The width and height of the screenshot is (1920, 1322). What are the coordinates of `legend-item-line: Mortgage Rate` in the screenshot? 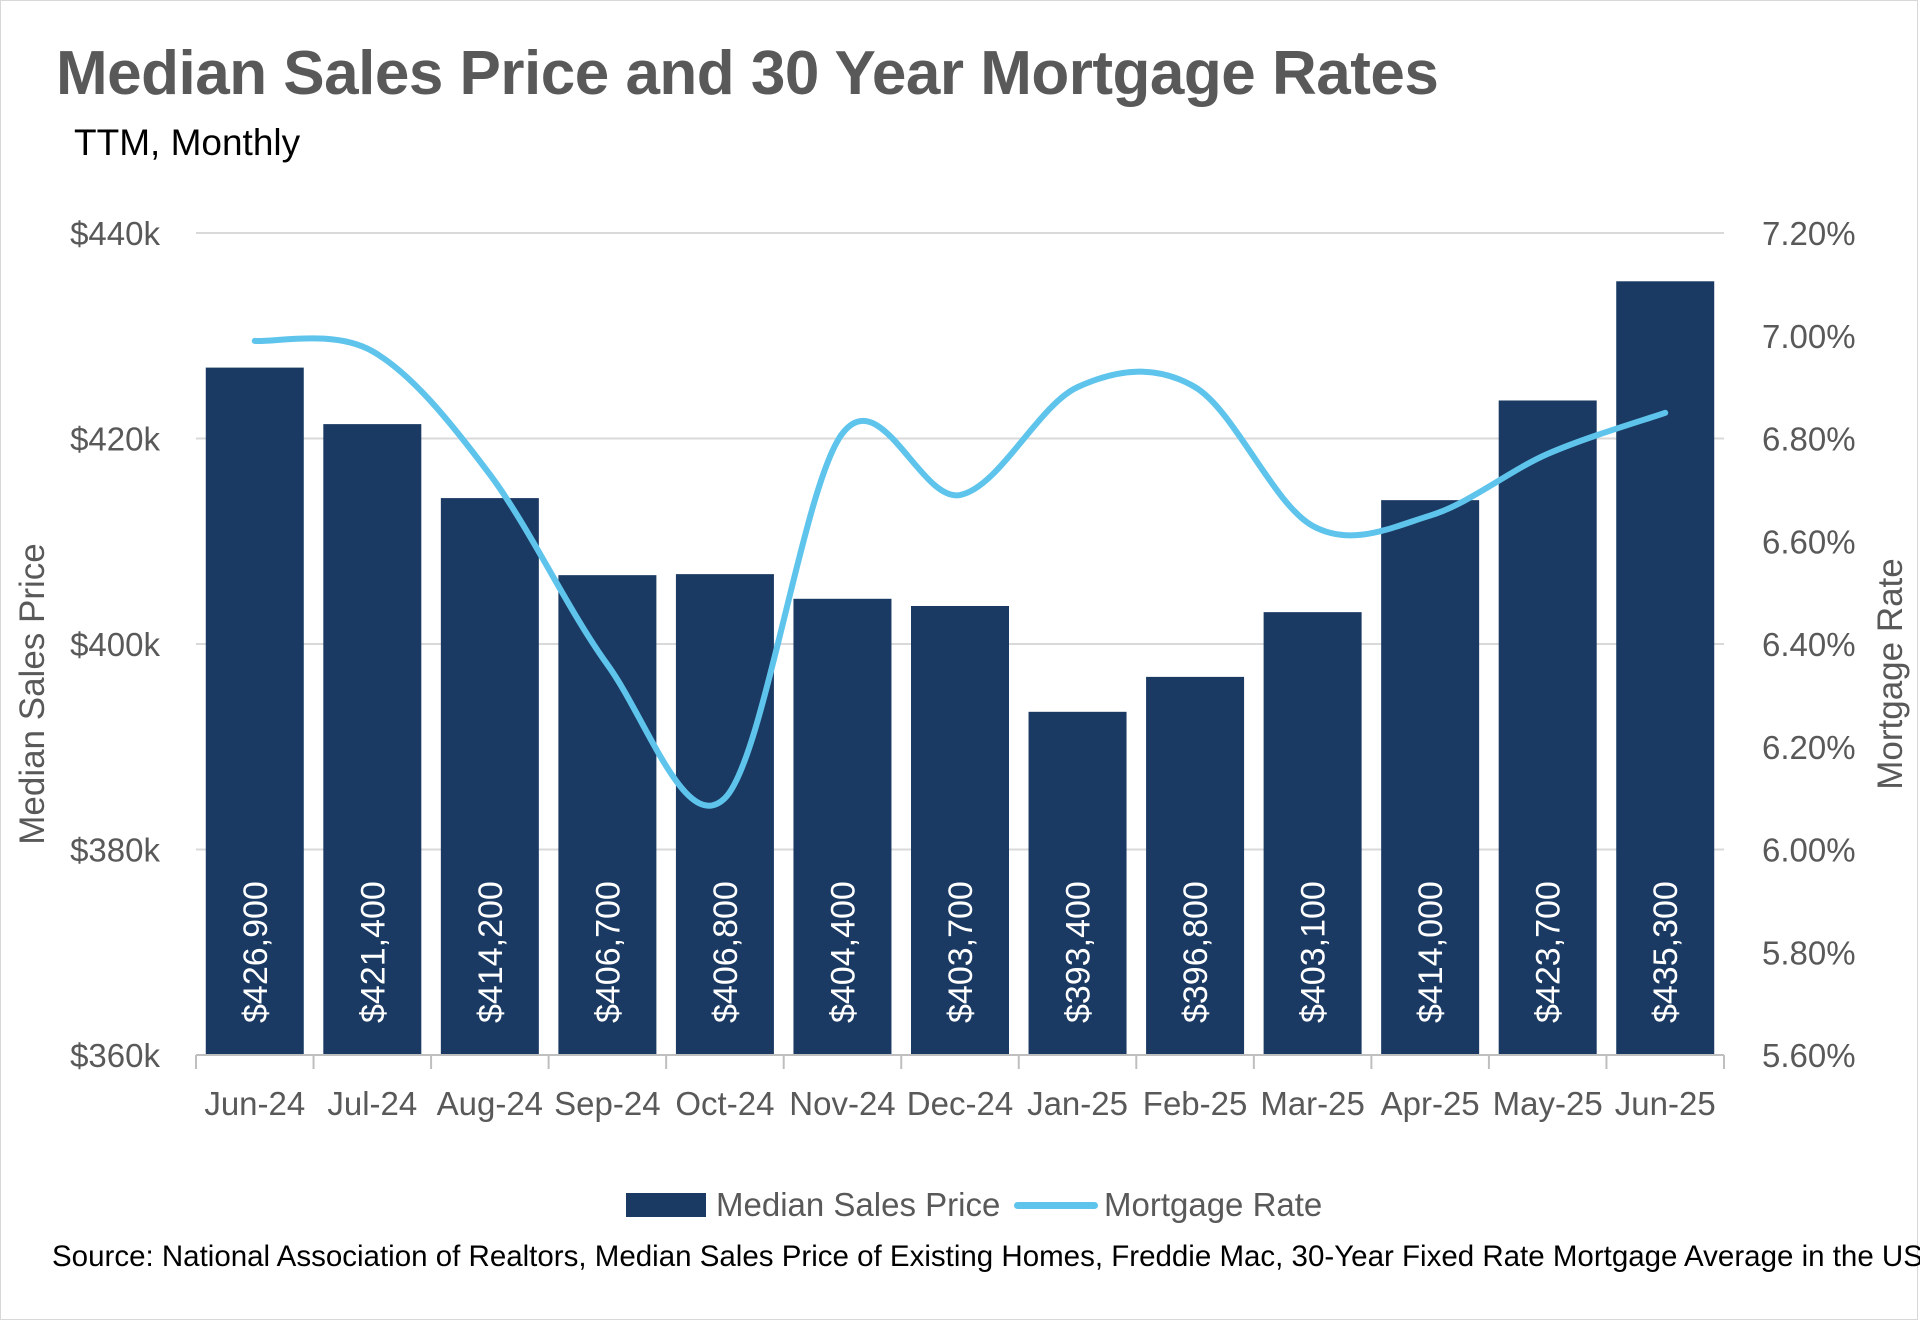 It's located at (1168, 1205).